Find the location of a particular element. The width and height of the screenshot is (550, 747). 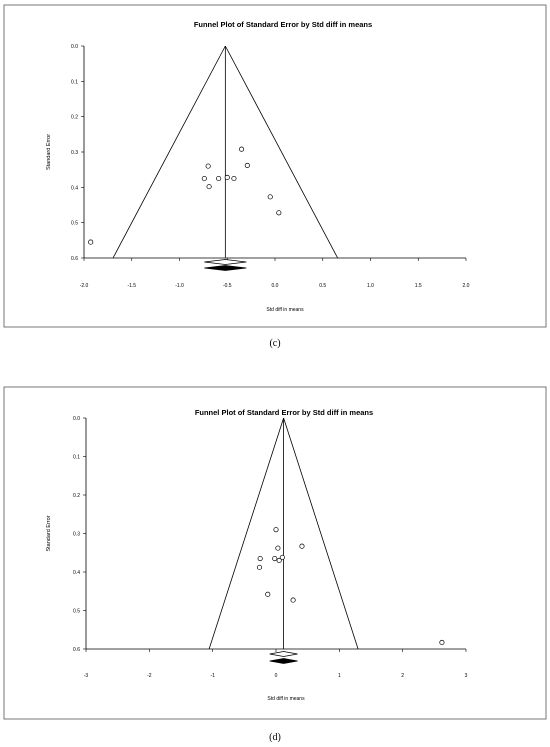

caption-d: (d) is located at coordinates (275, 737).